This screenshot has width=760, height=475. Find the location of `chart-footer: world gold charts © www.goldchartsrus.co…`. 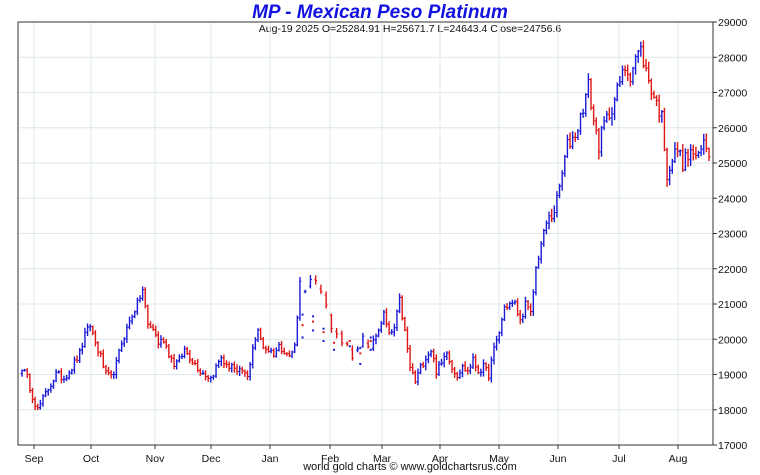

chart-footer: world gold charts © www.goldchartsrus.co… is located at coordinates (410, 467).